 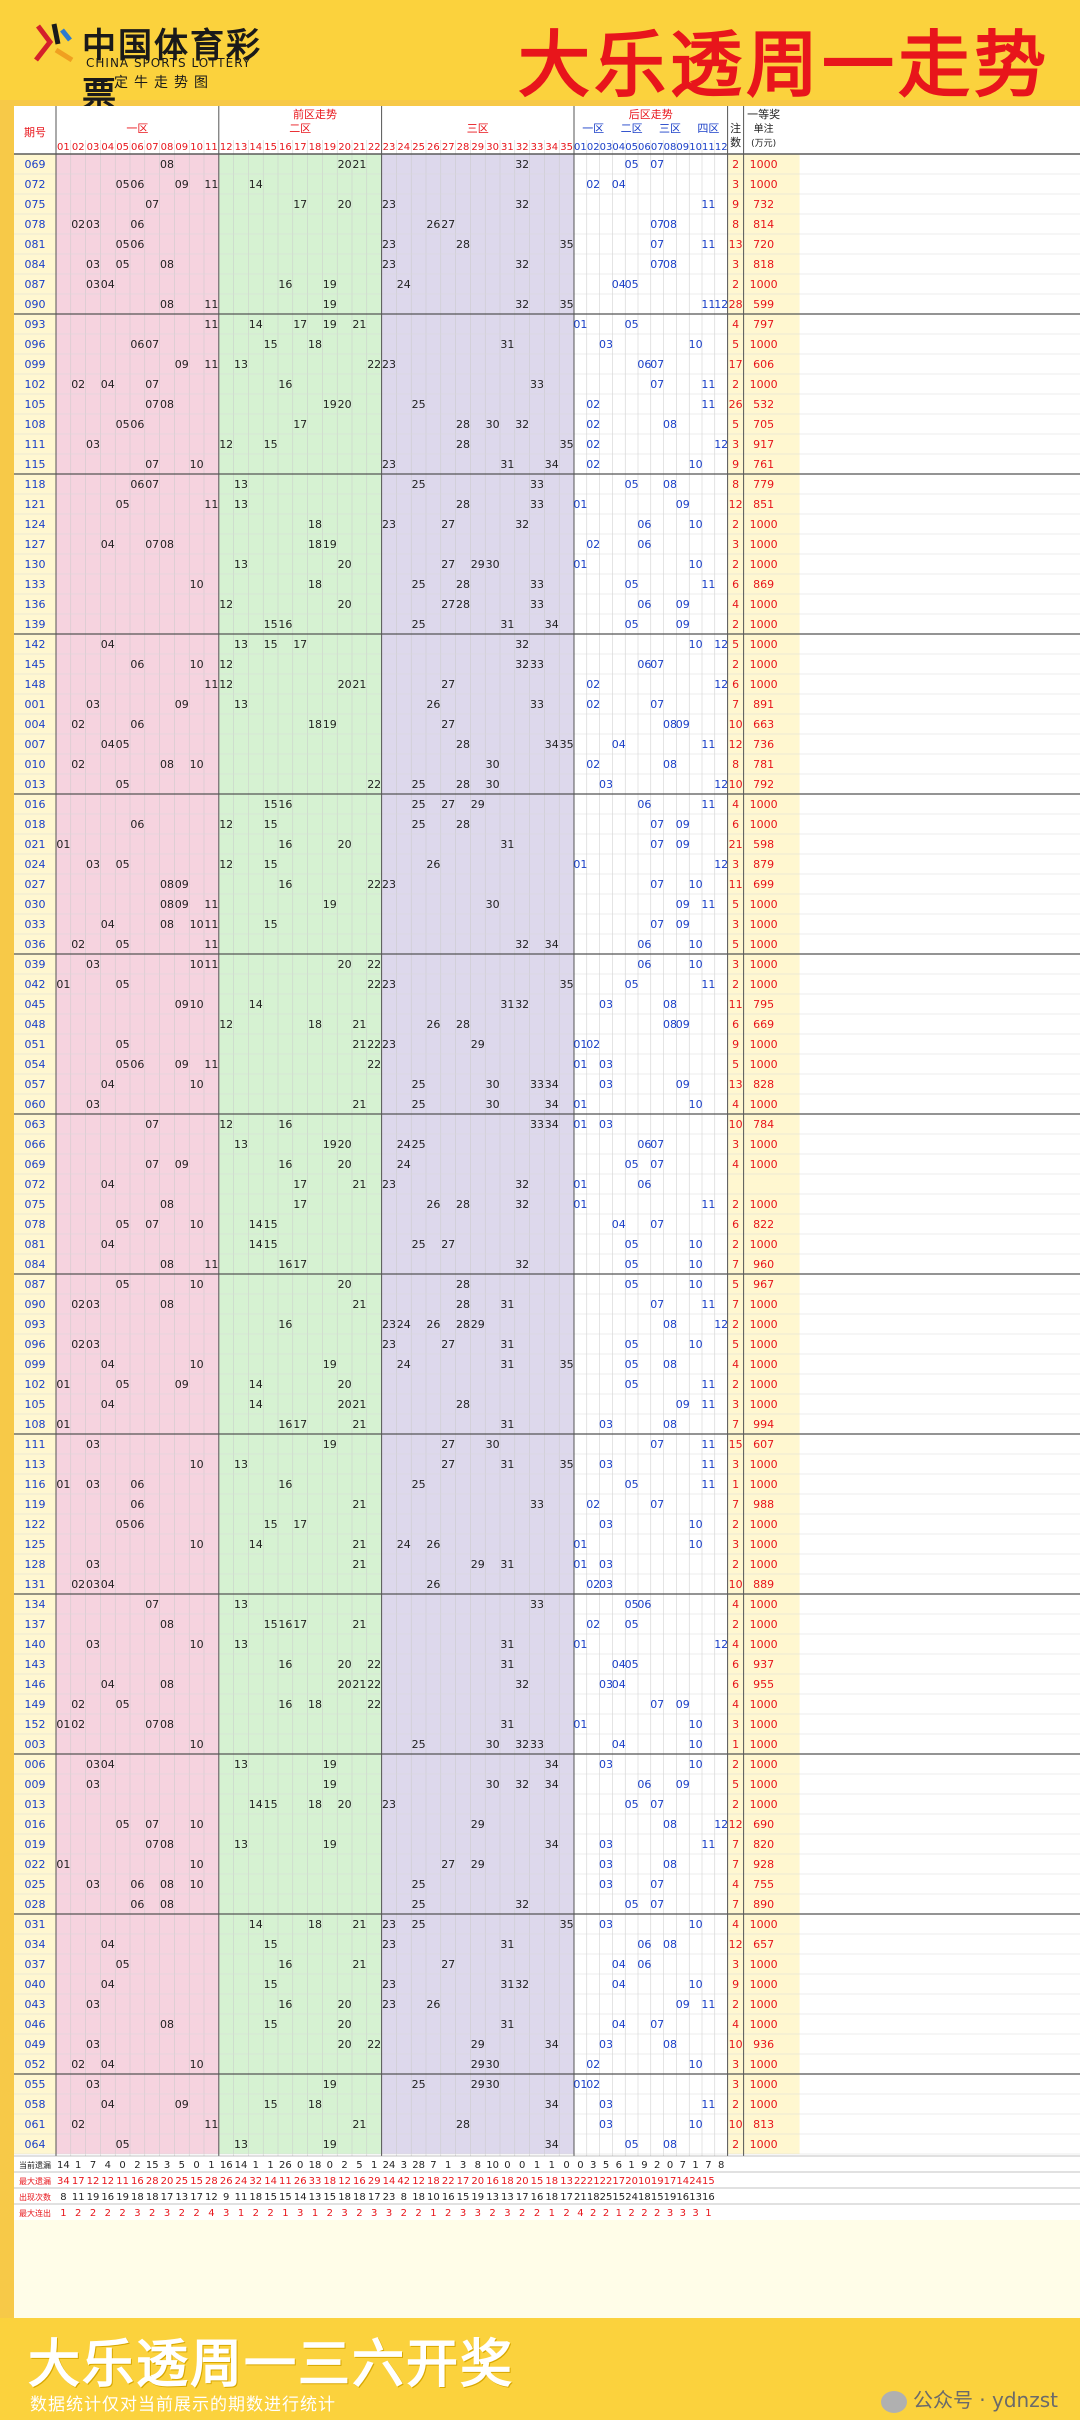 What do you see at coordinates (537, 604) in the screenshot?
I see `front-ball: 33` at bounding box center [537, 604].